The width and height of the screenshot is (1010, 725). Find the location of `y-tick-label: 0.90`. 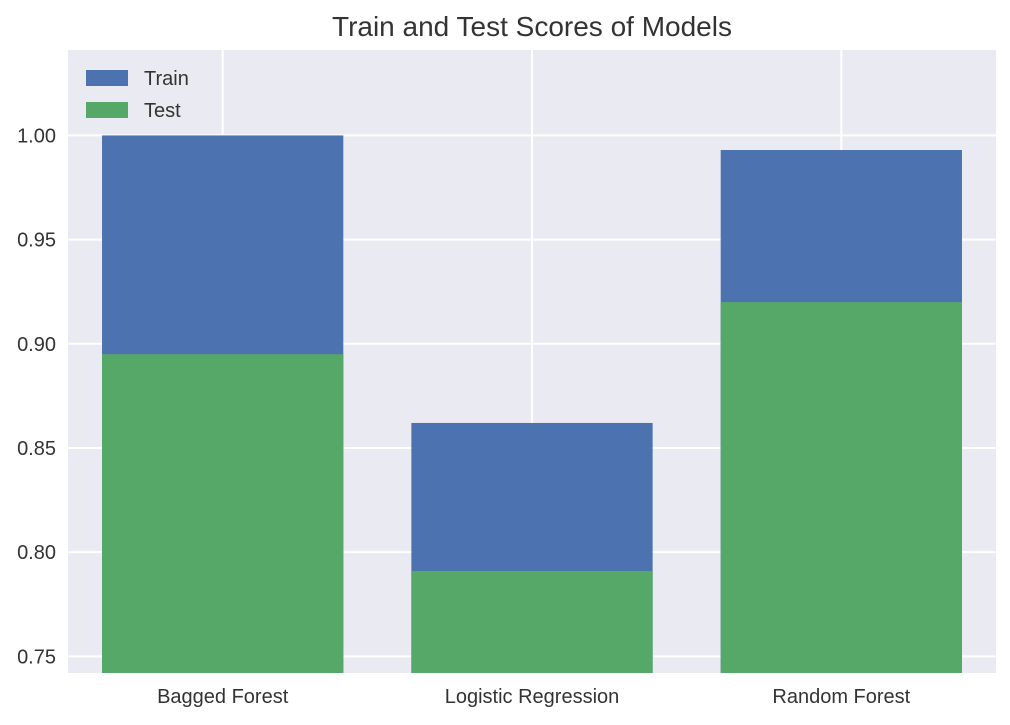

y-tick-label: 0.90 is located at coordinates (36, 345).